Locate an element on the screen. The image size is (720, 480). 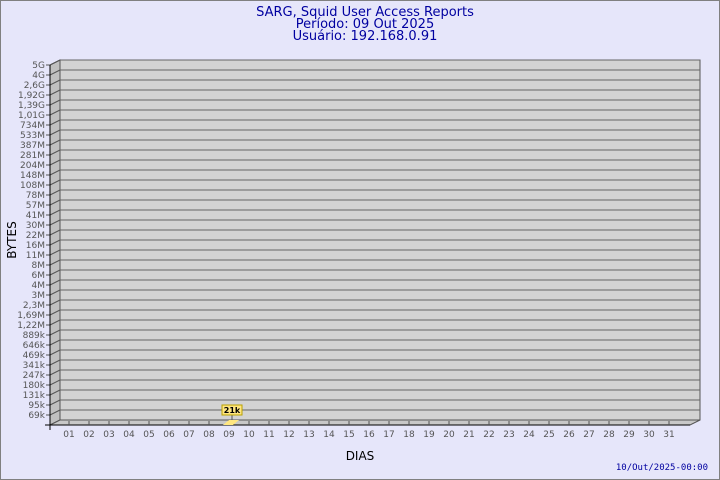
x-tick-label: 10 is located at coordinates (249, 435).